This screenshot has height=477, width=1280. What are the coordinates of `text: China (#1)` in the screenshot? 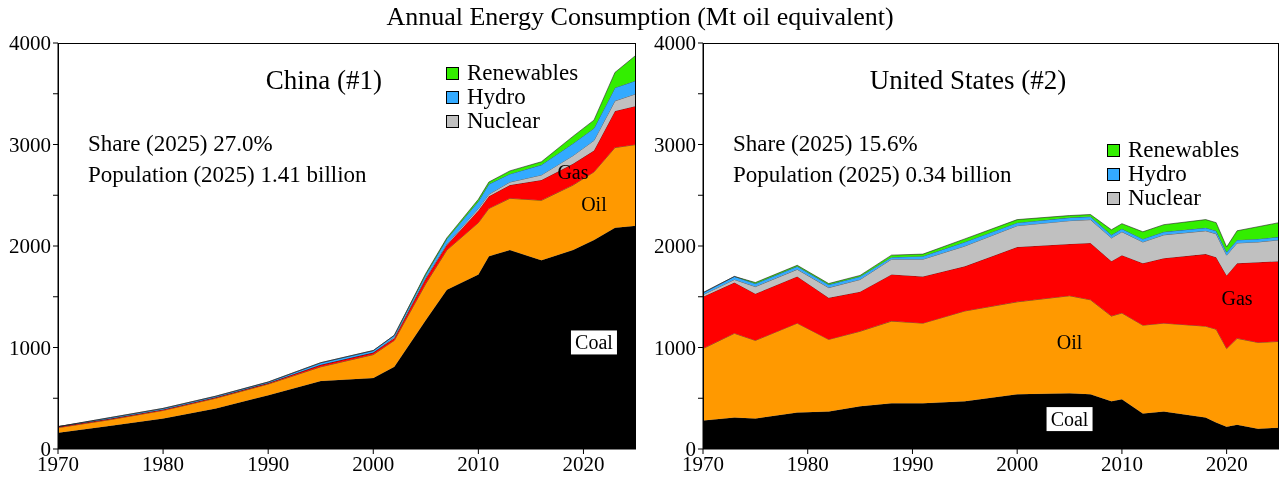 It's located at (323, 80).